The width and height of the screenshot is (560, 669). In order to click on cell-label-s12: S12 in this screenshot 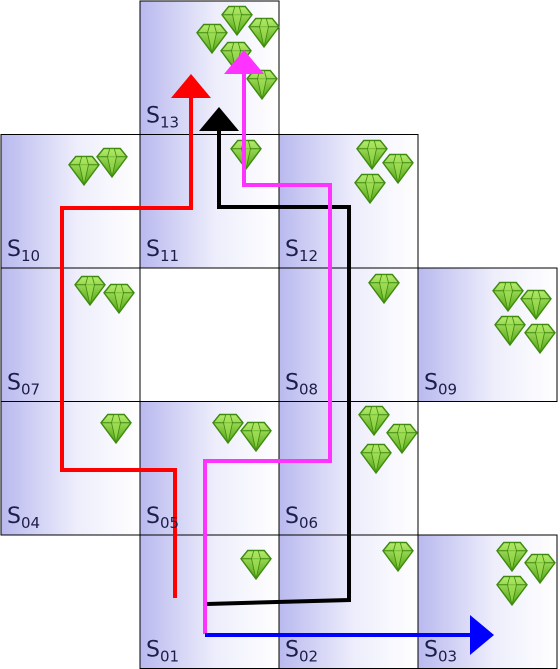, I will do `click(301, 251)`.